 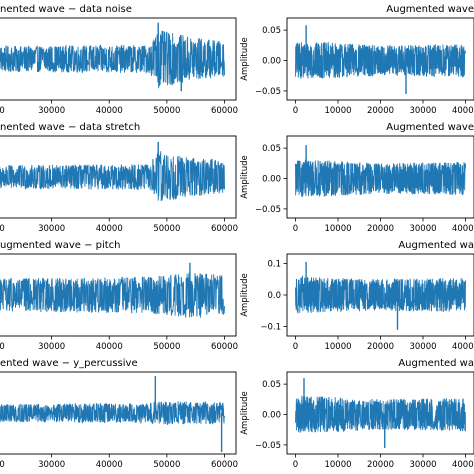 What do you see at coordinates (60, 245) in the screenshot?
I see `subplot-title: ugmented wave − pitch` at bounding box center [60, 245].